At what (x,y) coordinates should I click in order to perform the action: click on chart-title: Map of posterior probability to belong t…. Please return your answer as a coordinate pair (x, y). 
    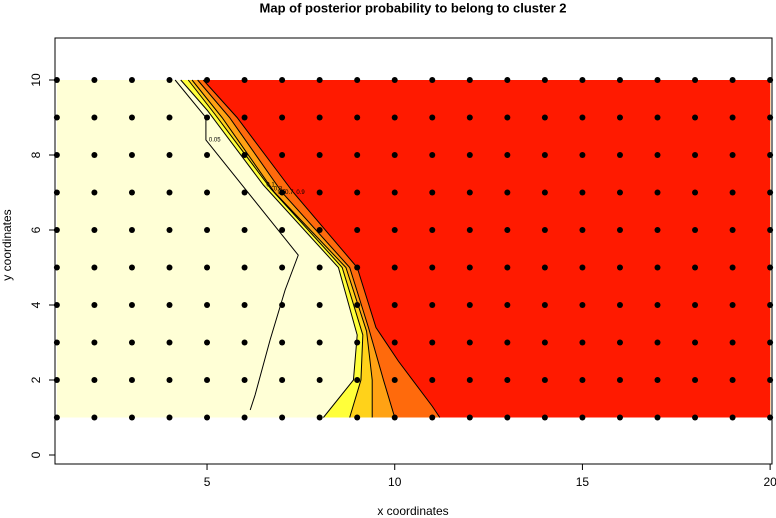
    Looking at the image, I should click on (413, 7).